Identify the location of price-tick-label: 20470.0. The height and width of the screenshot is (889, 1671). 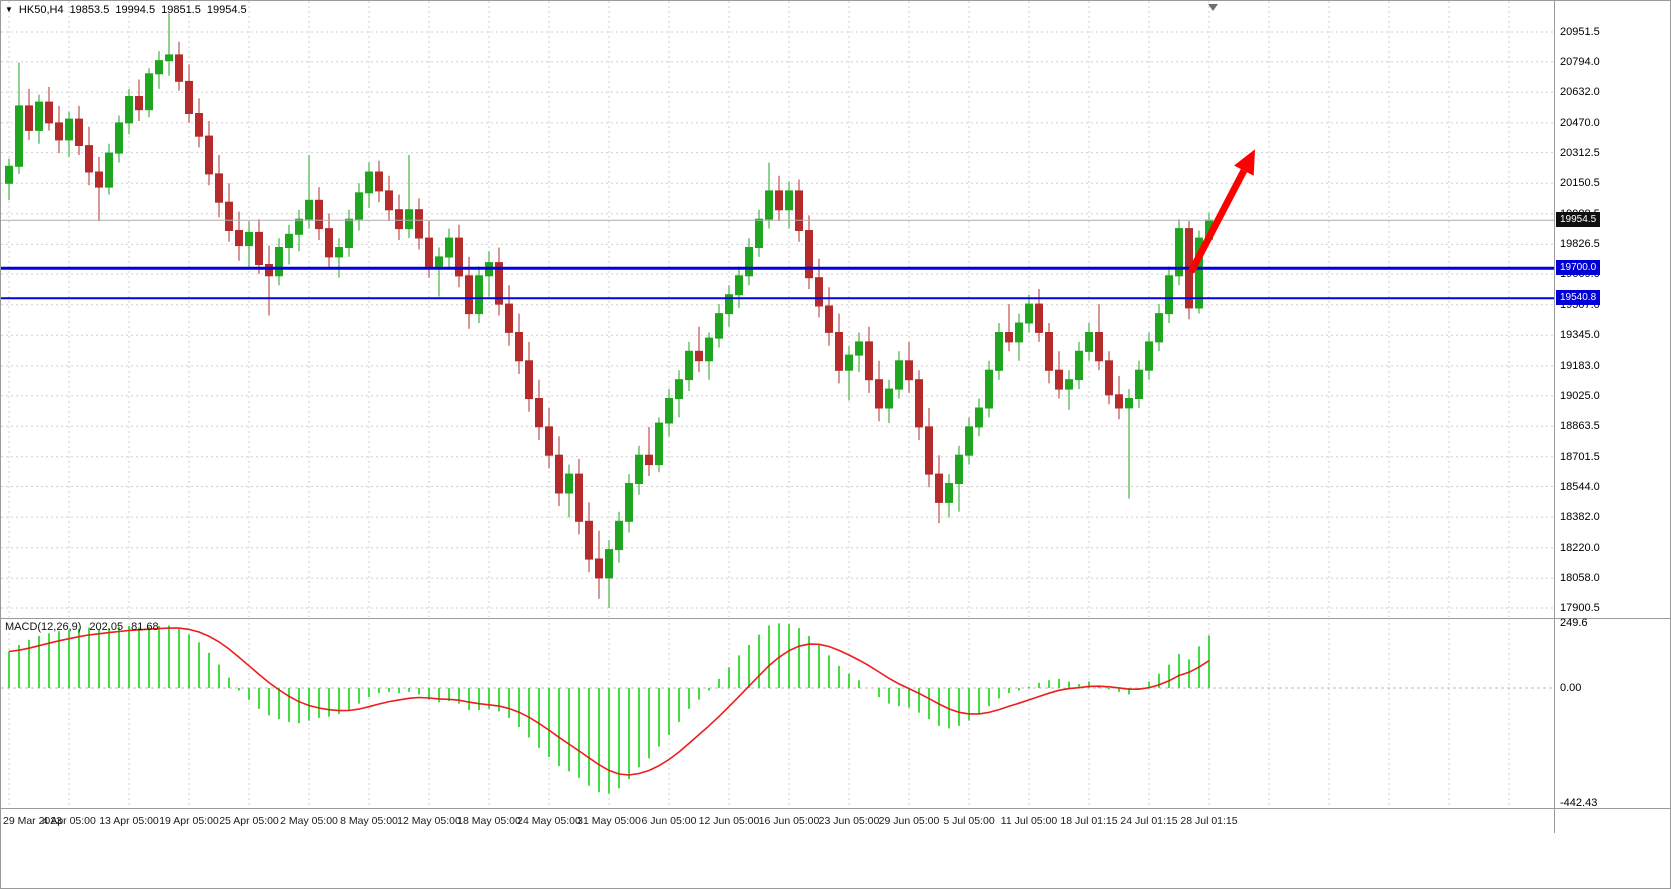
(1580, 122).